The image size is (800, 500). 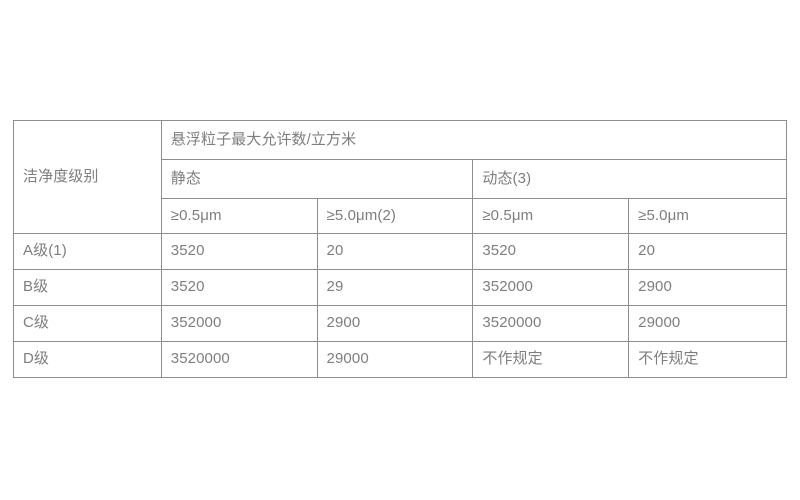 What do you see at coordinates (196, 323) in the screenshot?
I see `cell-static-05-text: 352000` at bounding box center [196, 323].